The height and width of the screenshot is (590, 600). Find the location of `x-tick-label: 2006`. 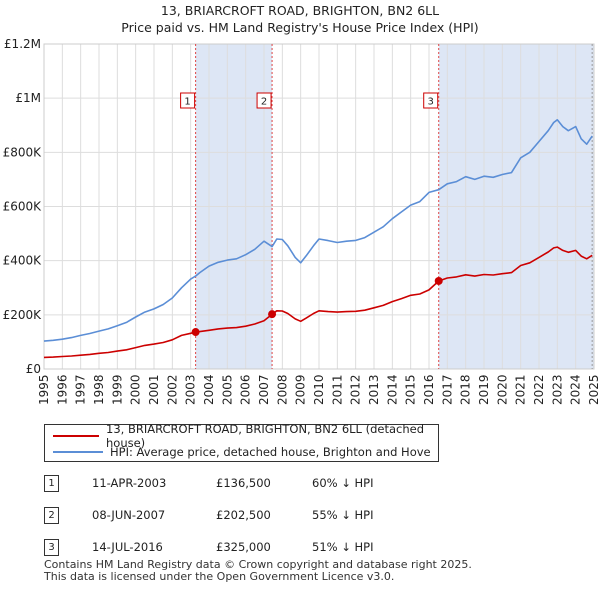

x-tick-label: 2006 is located at coordinates (246, 389).